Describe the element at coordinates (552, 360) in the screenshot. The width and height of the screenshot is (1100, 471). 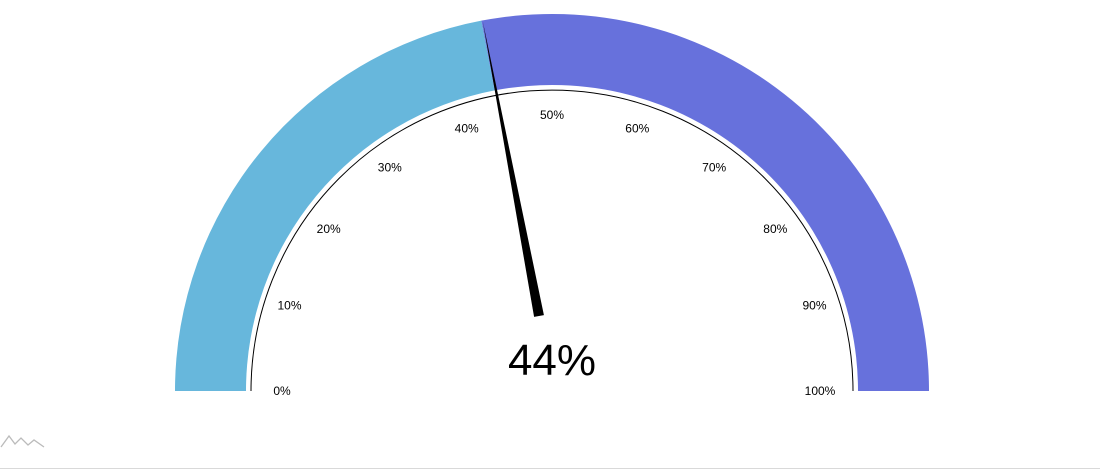
I see `gauge-value-label: 44%` at that location.